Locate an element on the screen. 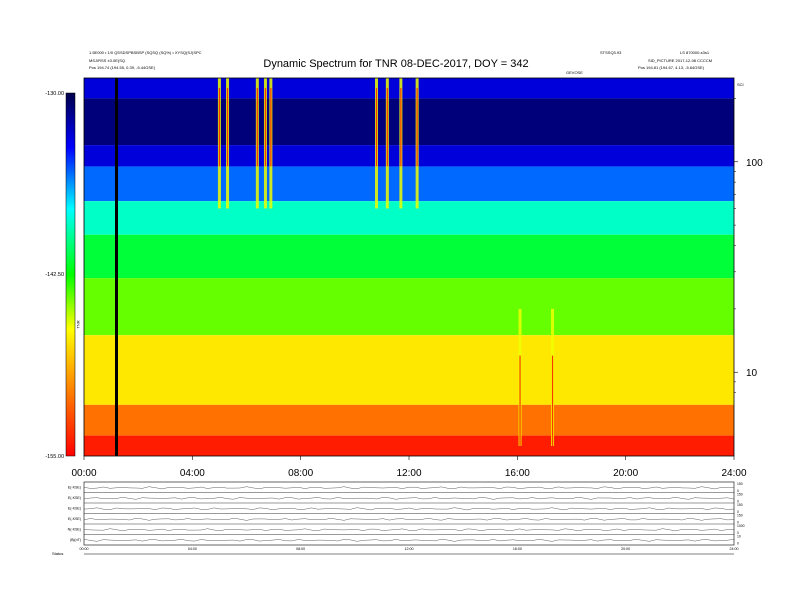  panel-label: N(-KSE) is located at coordinates (74, 529).